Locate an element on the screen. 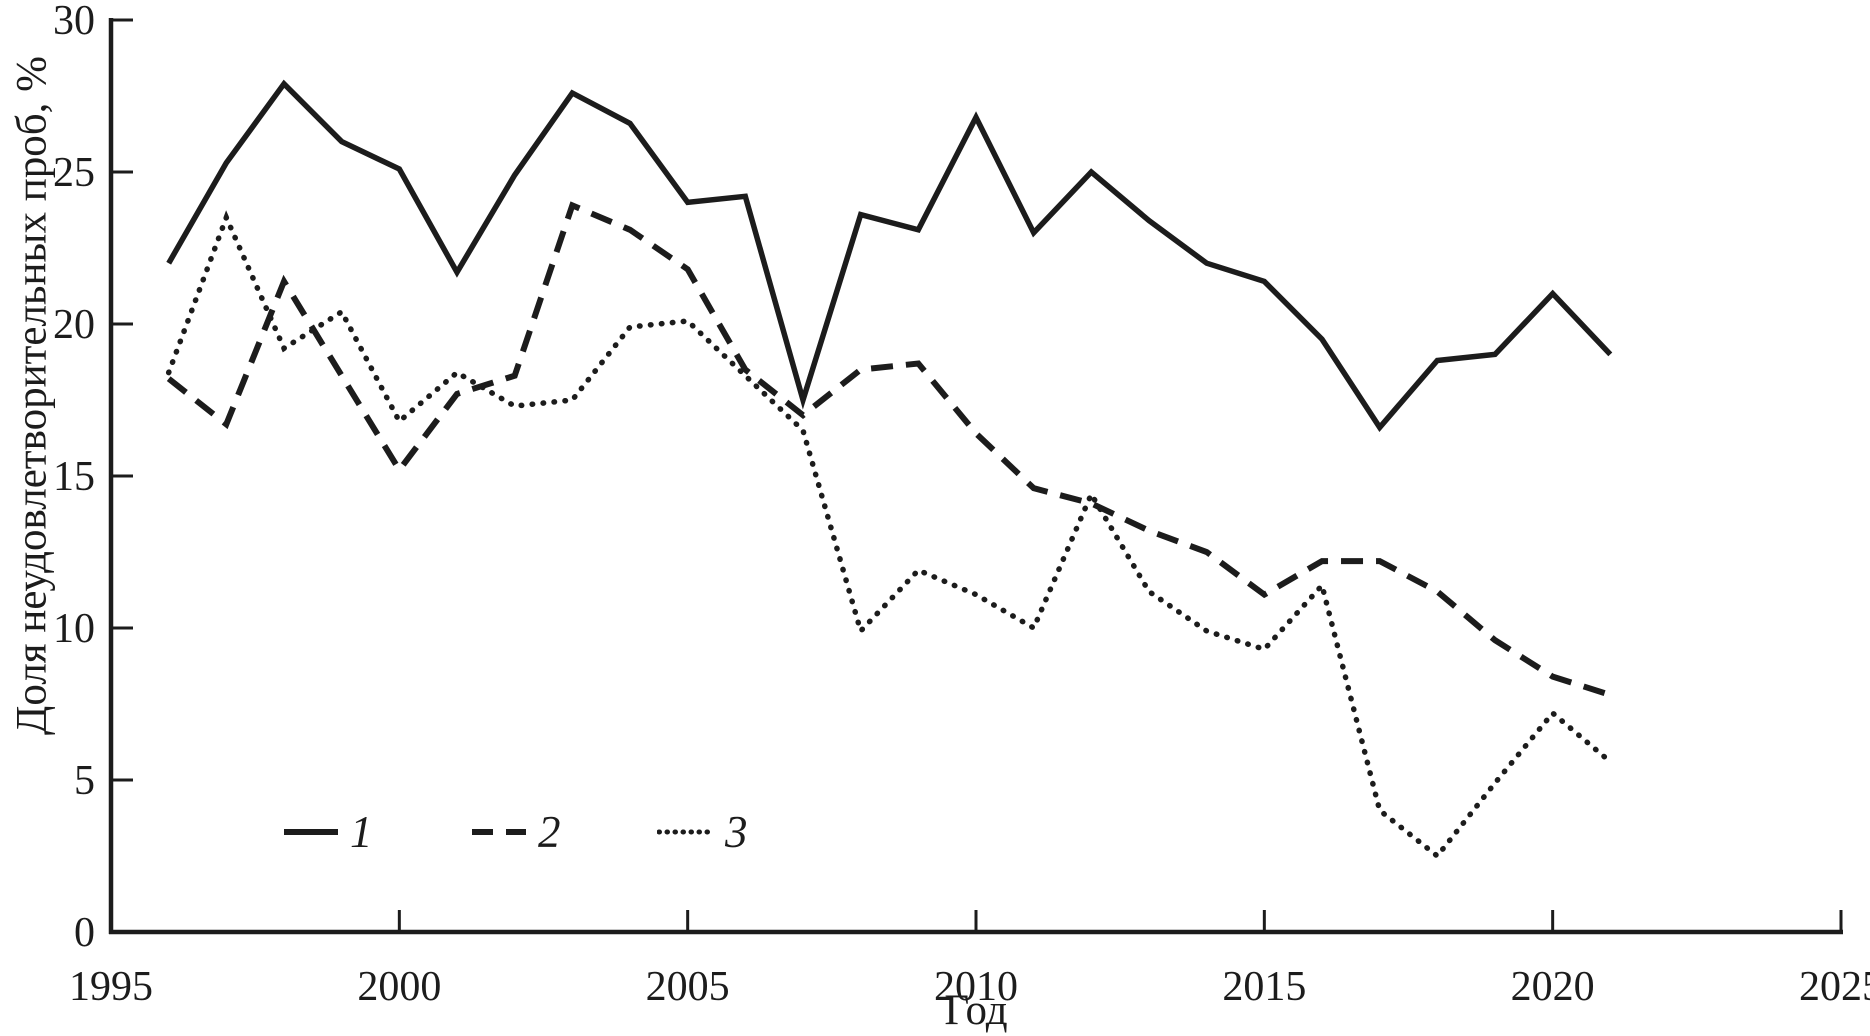  dashed-line-icon is located at coordinates (499, 832).